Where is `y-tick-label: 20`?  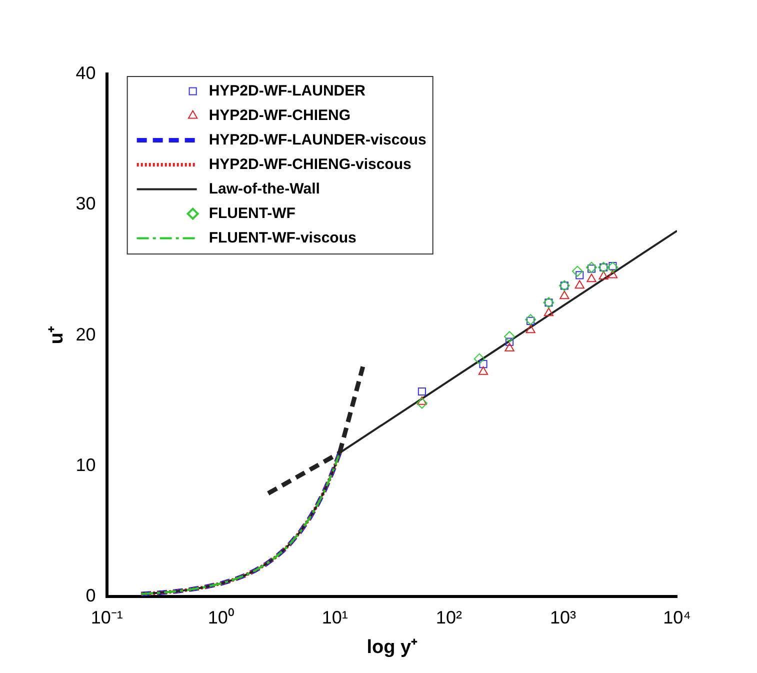
y-tick-label: 20 is located at coordinates (86, 334).